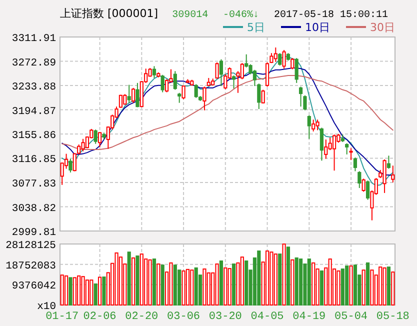 The width and height of the screenshot is (417, 326). I want to click on y-tick-label: 3311.91, so click(34, 39).